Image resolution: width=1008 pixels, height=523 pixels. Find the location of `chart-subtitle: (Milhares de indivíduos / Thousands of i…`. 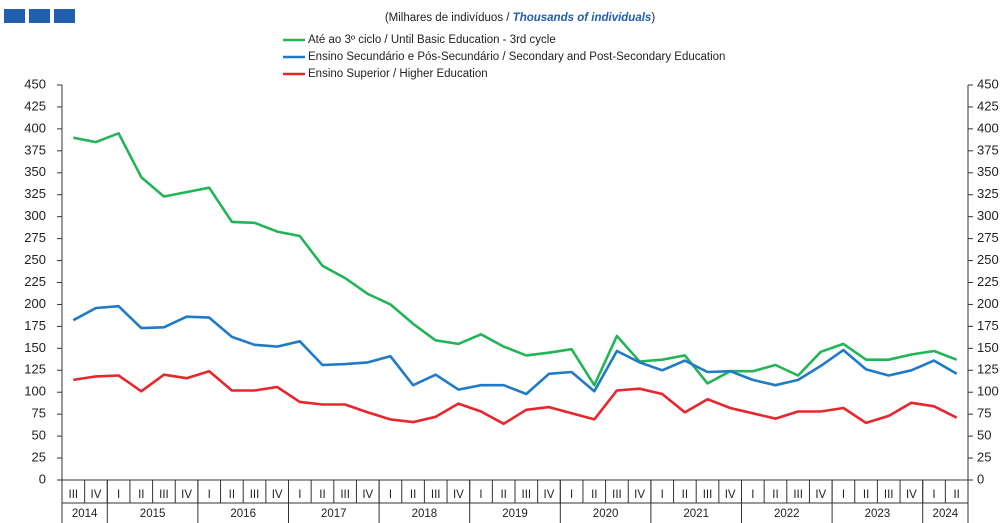

chart-subtitle: (Milhares de indivíduos / Thousands of i… is located at coordinates (520, 18).